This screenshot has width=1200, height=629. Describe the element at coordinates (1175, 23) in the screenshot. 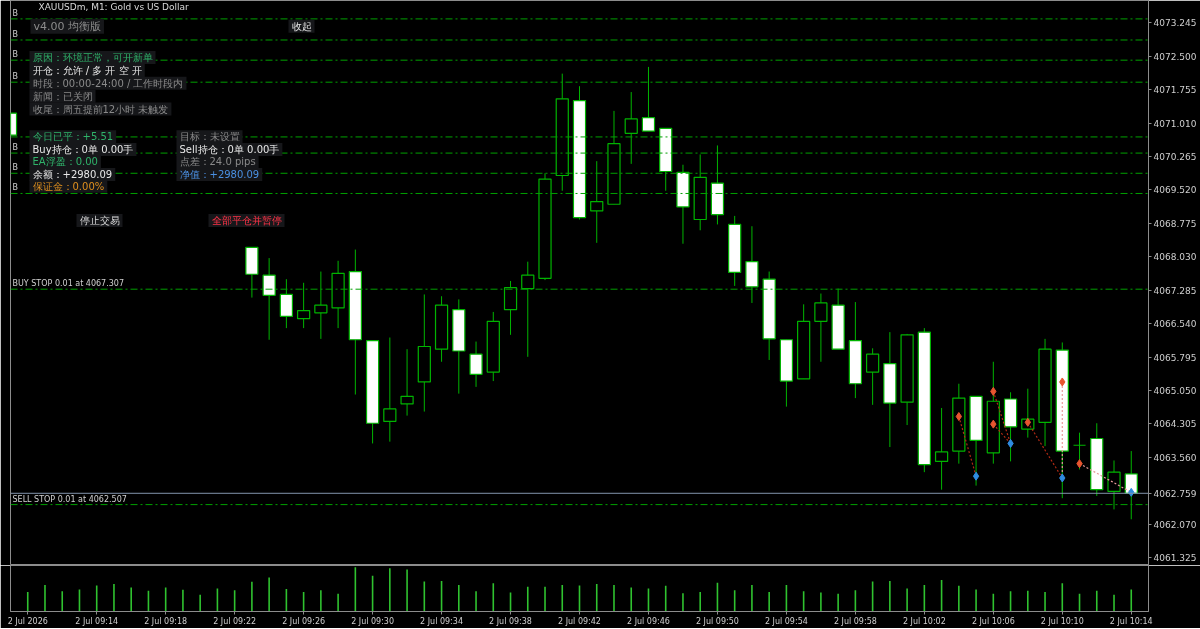

I see `y-tick-label: 4073.245` at that location.